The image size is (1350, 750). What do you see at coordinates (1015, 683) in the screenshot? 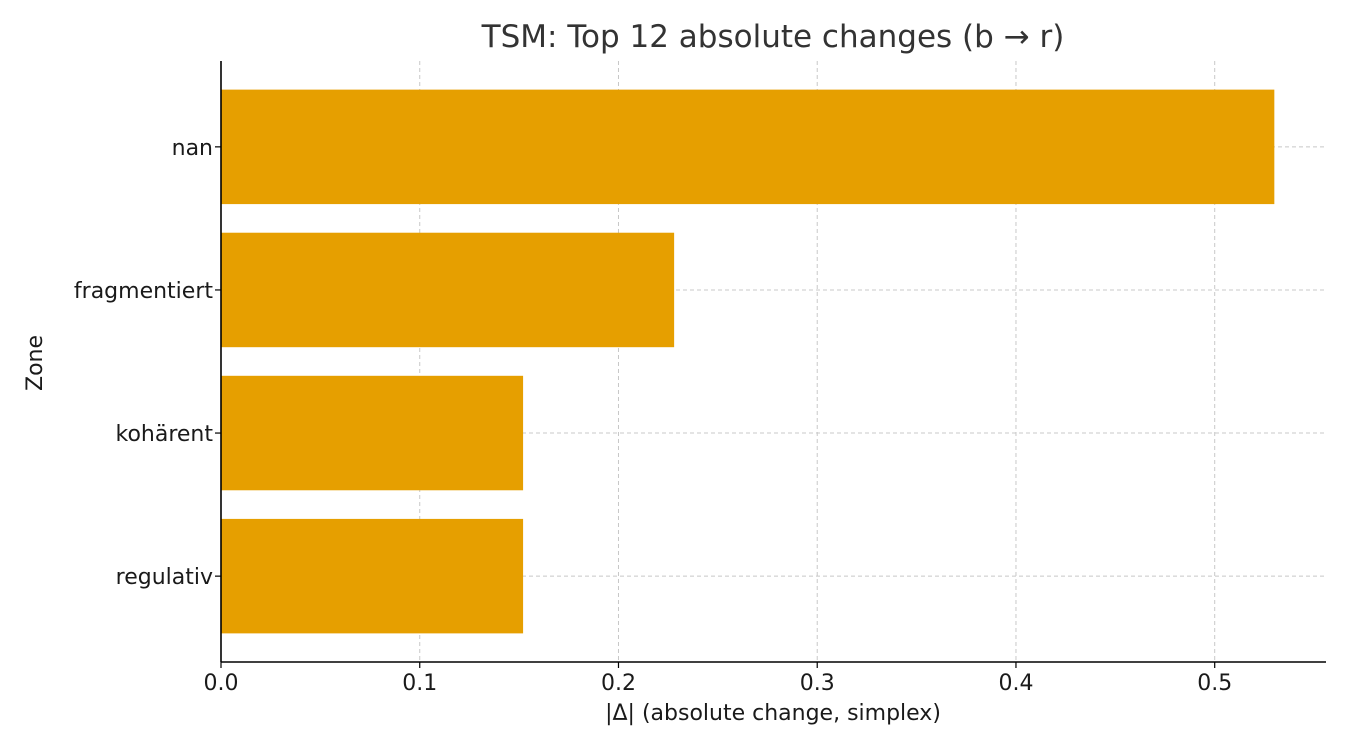
I see `x-tick-label: 0.4` at bounding box center [1015, 683].